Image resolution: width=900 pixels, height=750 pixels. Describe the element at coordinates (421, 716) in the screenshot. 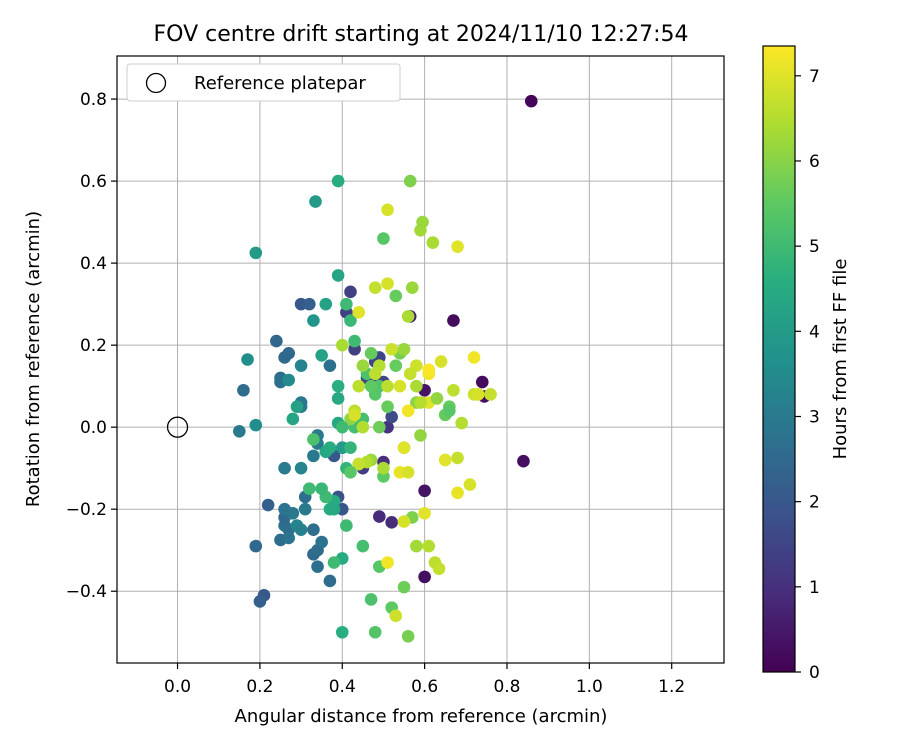

I see `x-axis-label: Angular distance from reference (arcmin)` at that location.